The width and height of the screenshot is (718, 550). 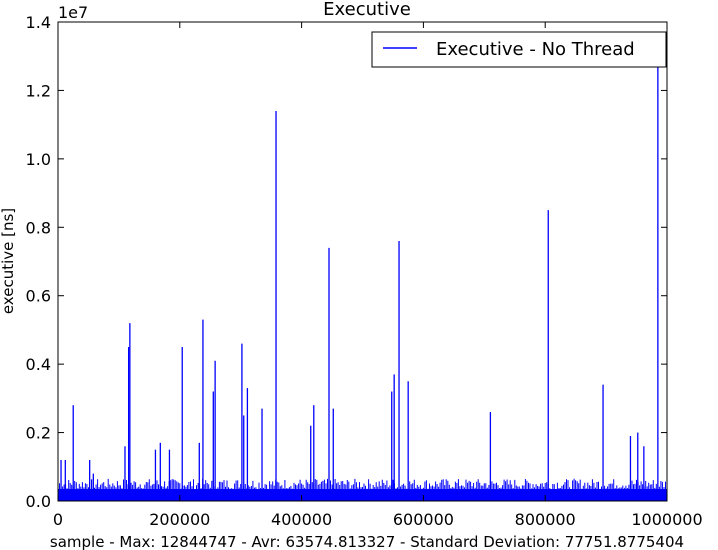 I want to click on y-multiplier-label: 1e7, so click(x=73, y=12).